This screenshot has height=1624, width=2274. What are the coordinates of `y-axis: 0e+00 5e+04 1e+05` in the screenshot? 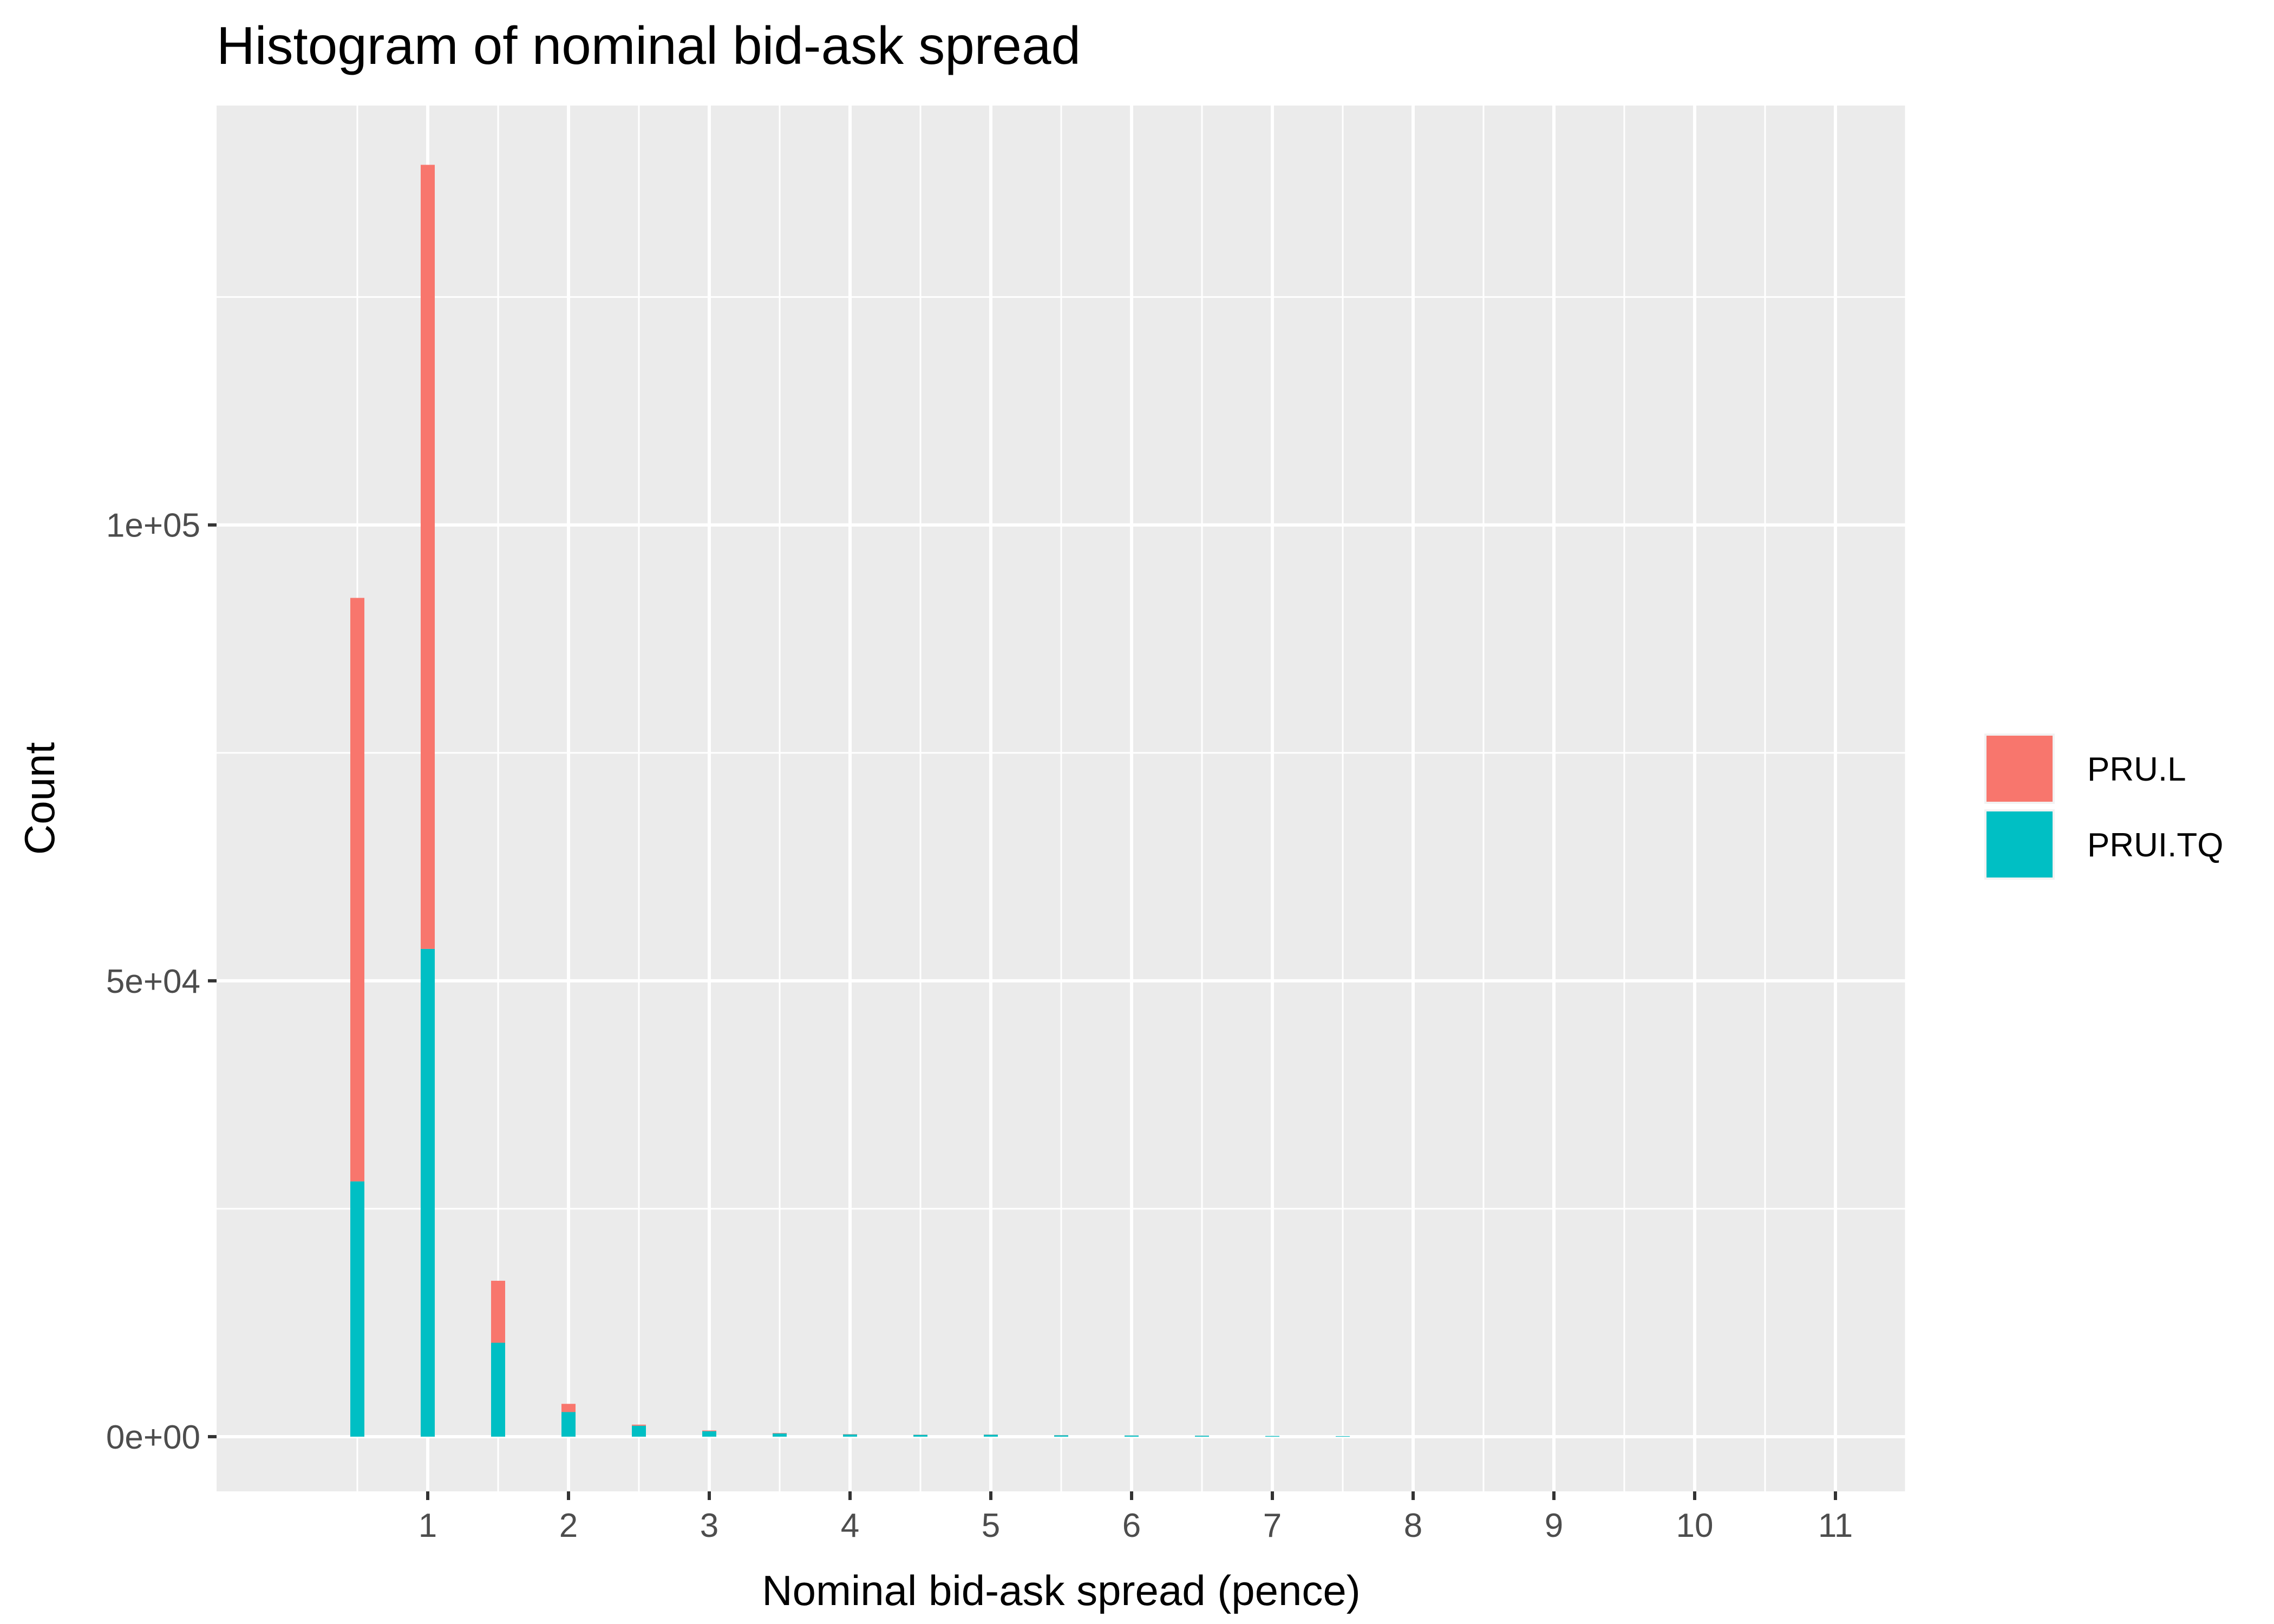 It's located at (161, 981).